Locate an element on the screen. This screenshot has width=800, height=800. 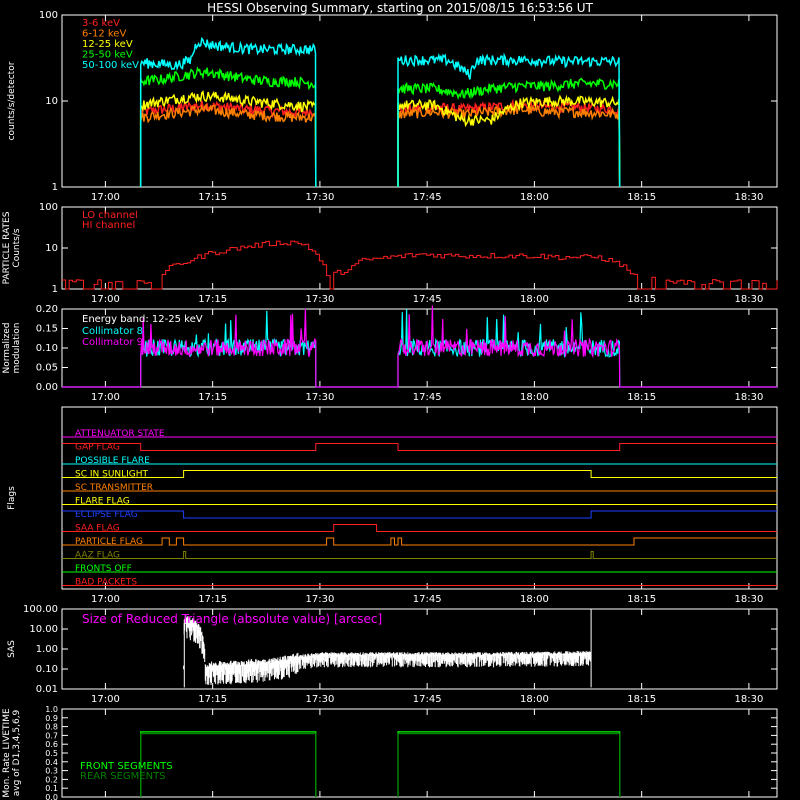
livetime-ytick-label: 0.9 is located at coordinates (51, 718).